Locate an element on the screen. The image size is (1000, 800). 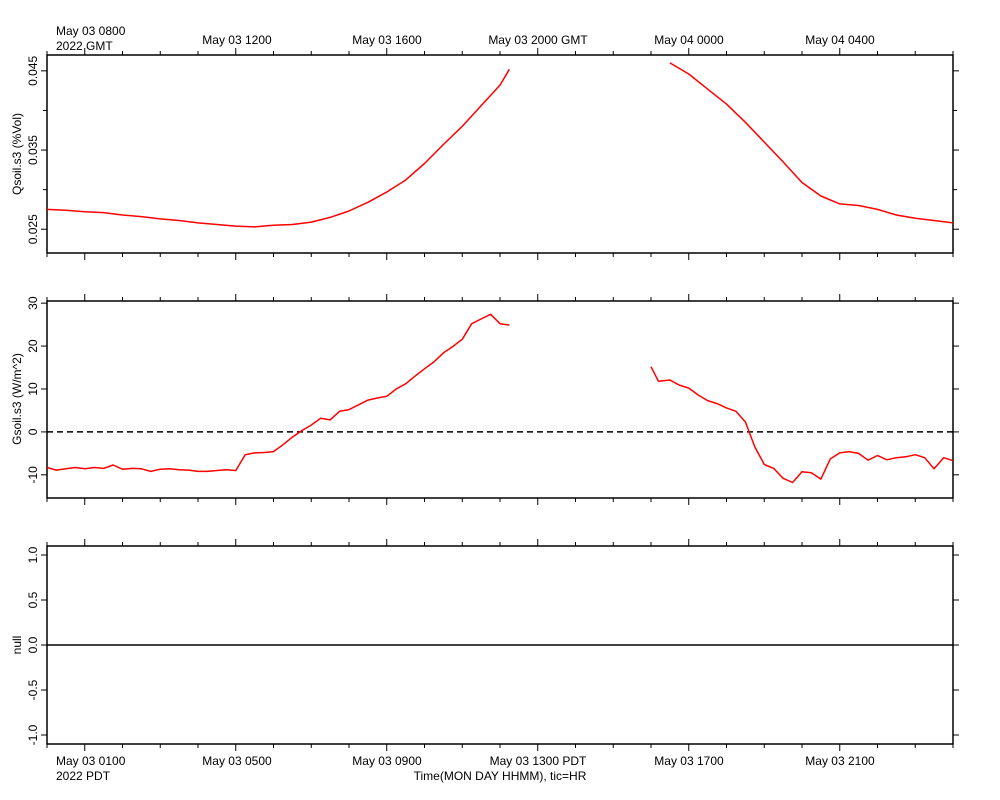
bottom-axis-title: Time(MON DAY HHMM), tic=HR is located at coordinates (500, 776).